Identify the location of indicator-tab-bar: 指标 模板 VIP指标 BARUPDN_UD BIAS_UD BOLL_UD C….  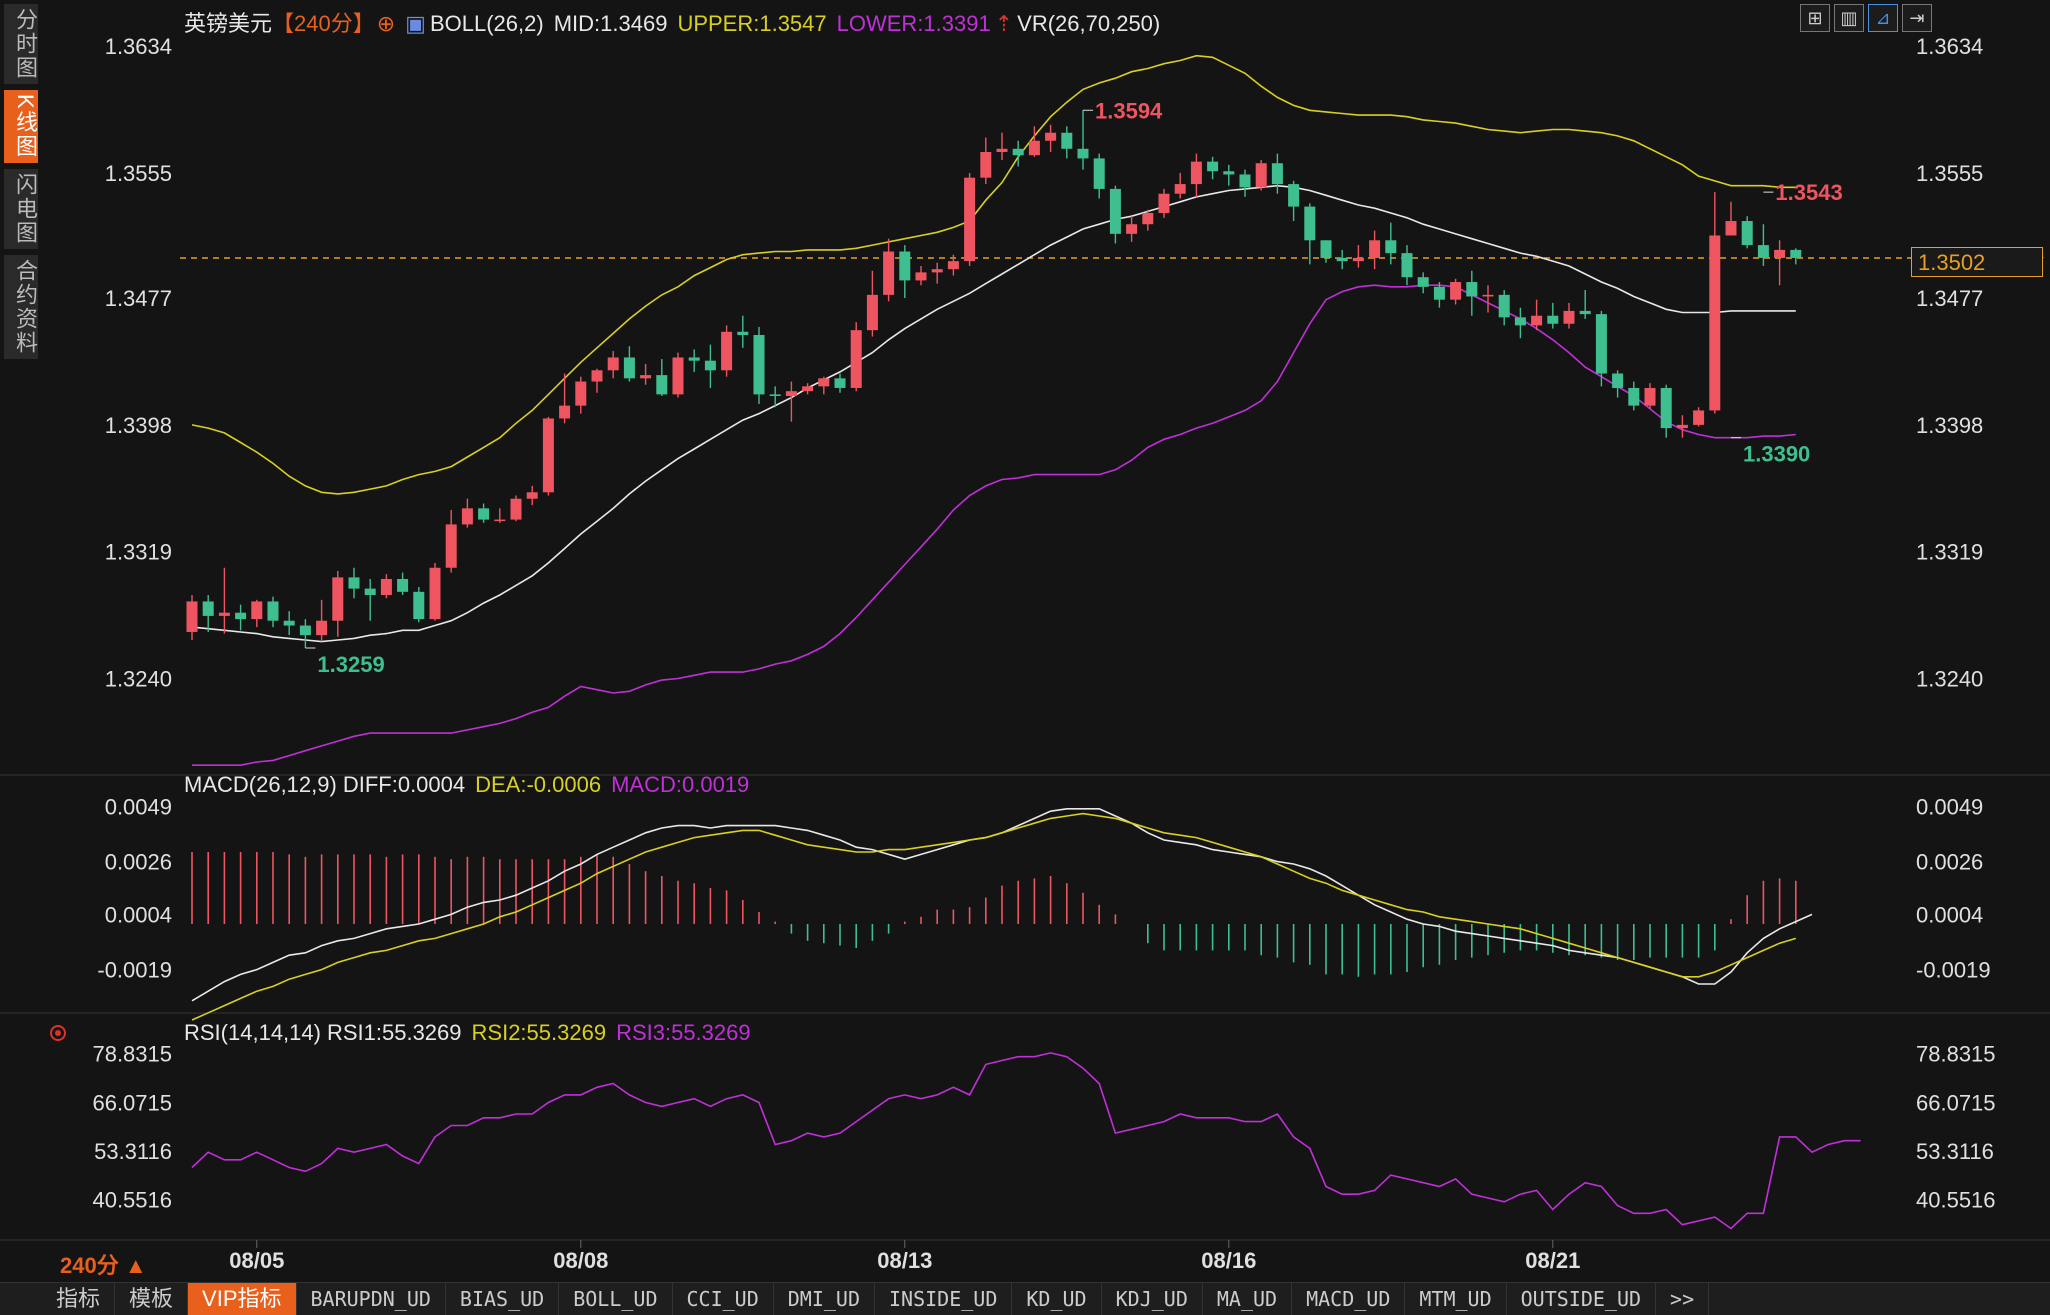
(1025, 1298).